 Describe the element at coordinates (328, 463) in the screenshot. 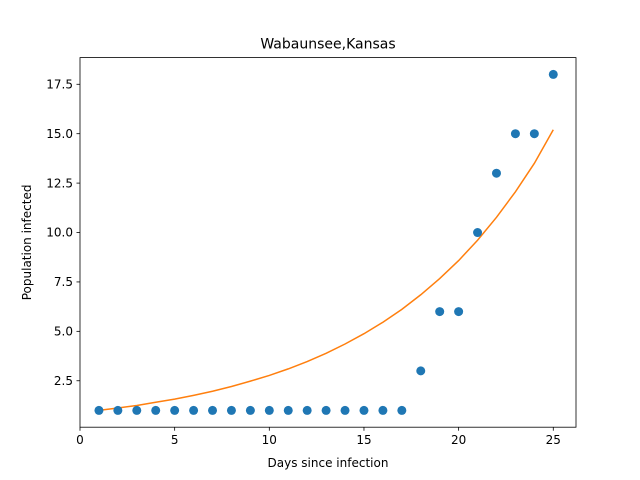

I see `x-axis-label: Days since infection` at that location.